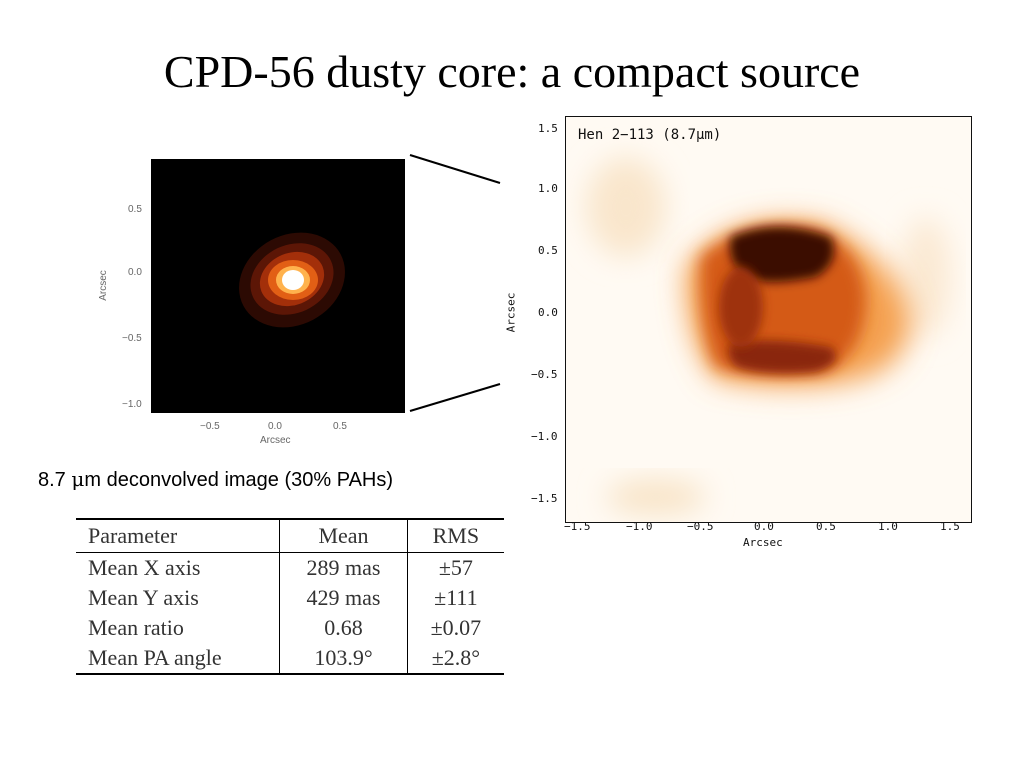 The image size is (1024, 768). What do you see at coordinates (455, 535) in the screenshot?
I see `table-header: RMS` at bounding box center [455, 535].